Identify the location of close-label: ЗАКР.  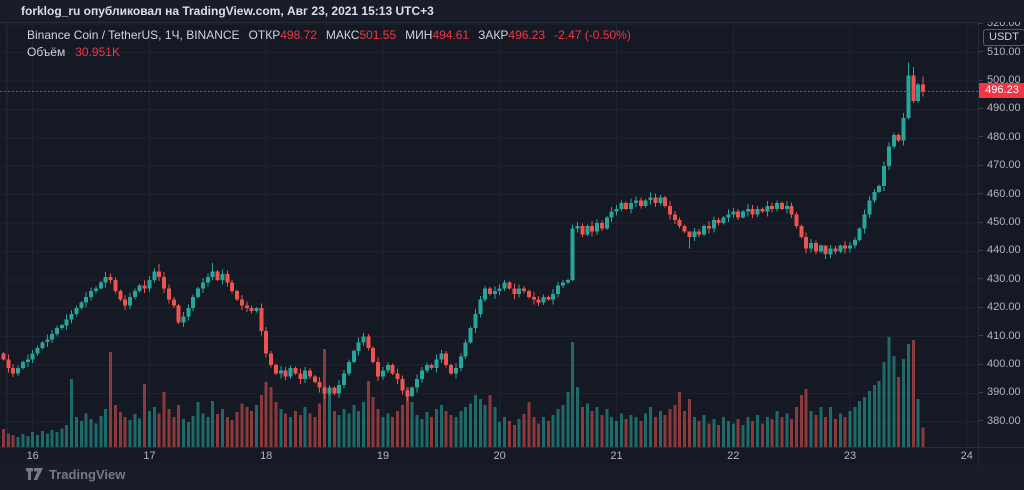
(493, 35).